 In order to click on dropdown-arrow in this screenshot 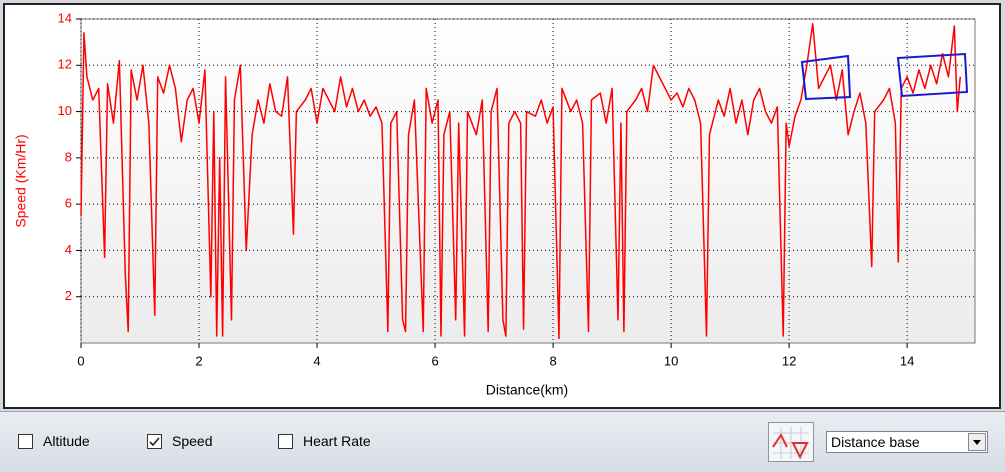, I will do `click(977, 442)`.